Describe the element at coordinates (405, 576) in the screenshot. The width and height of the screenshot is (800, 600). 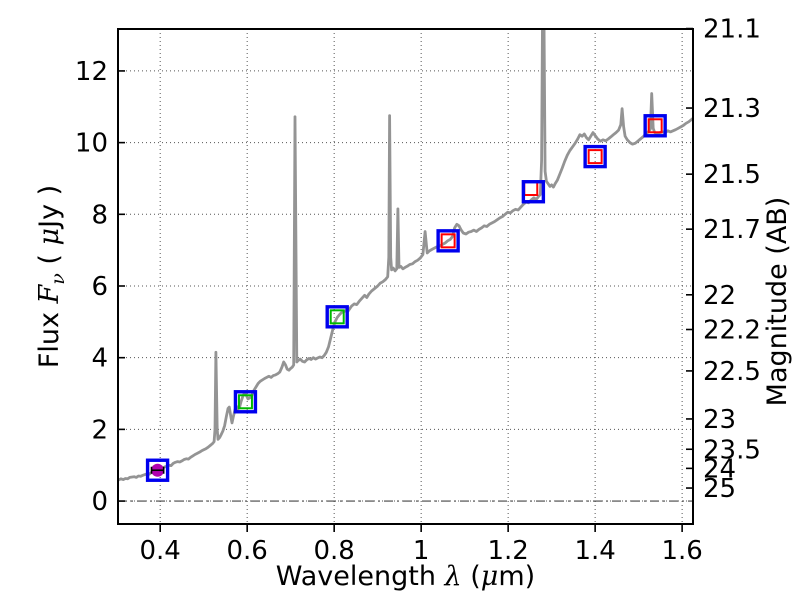
I see `x-axis-label: Wavelength λ (μm)` at that location.